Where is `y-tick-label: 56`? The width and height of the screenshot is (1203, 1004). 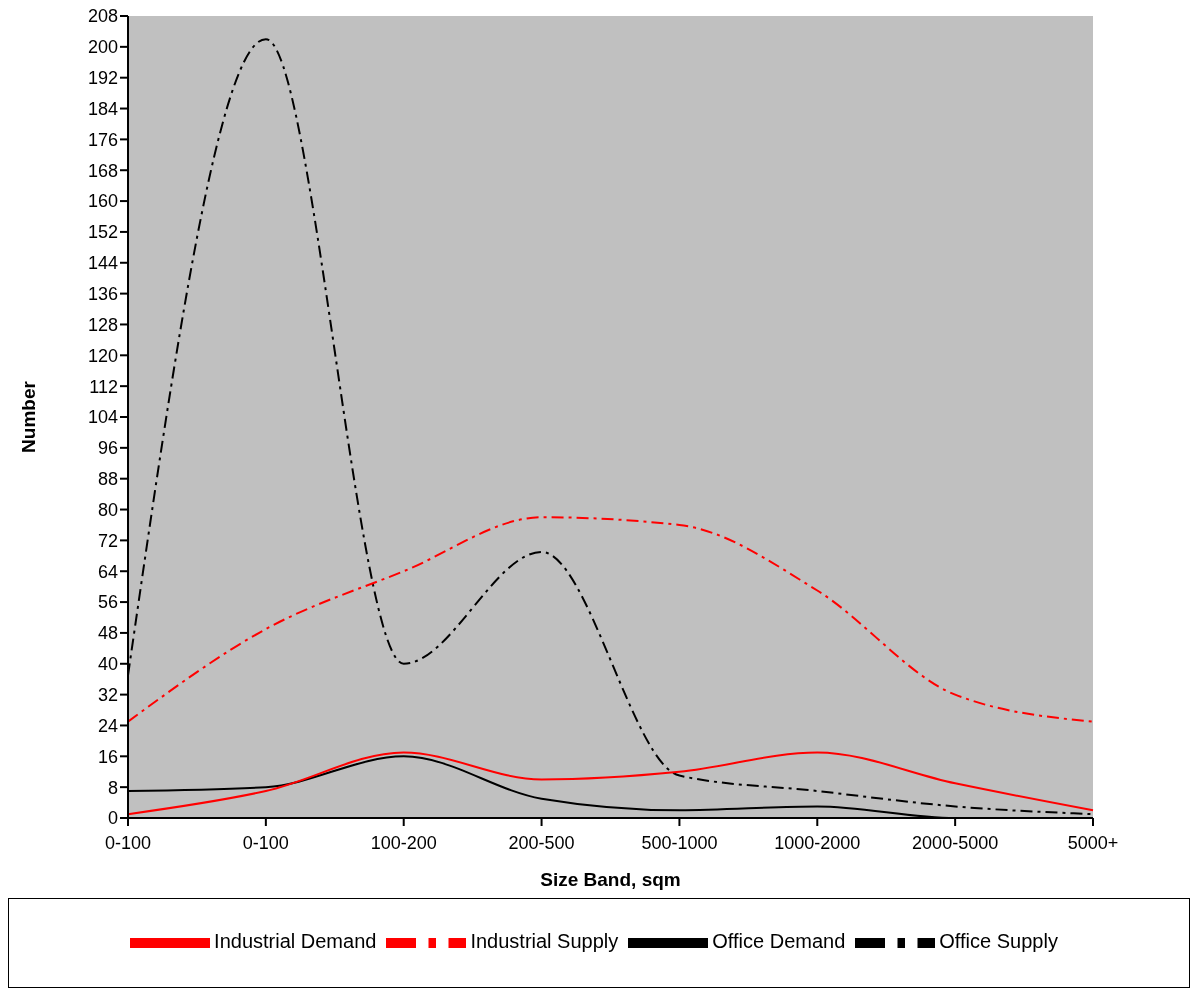
y-tick-label: 56 is located at coordinates (107, 602).